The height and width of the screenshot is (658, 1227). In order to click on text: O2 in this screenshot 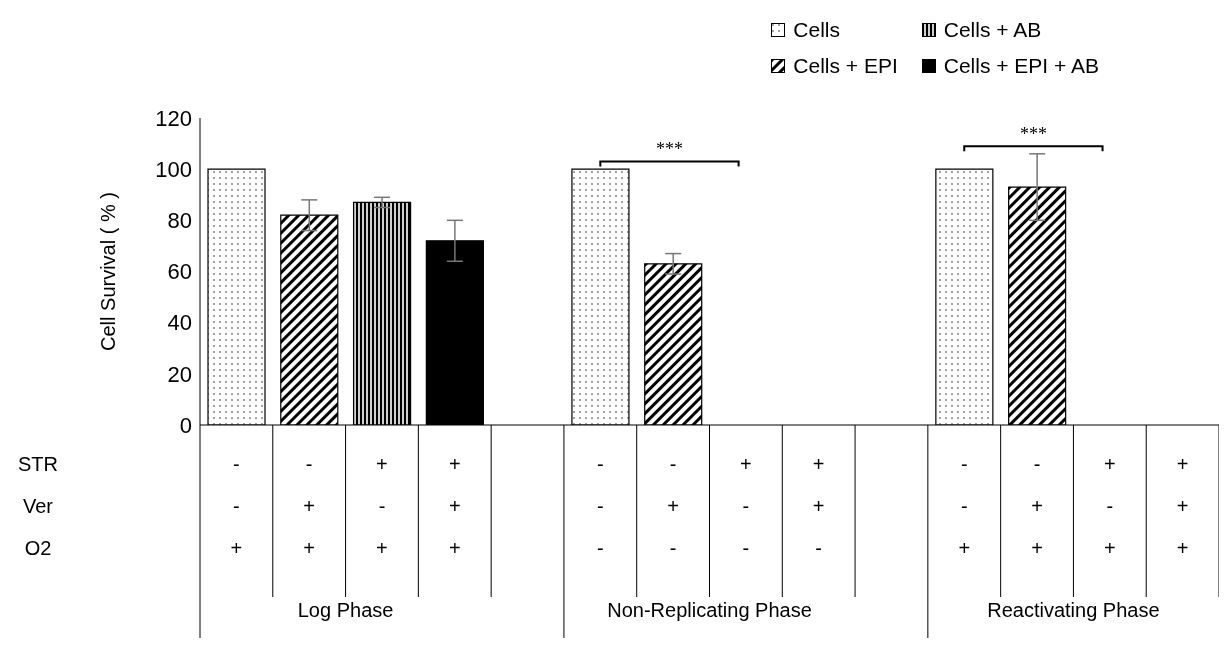, I will do `click(38, 548)`.